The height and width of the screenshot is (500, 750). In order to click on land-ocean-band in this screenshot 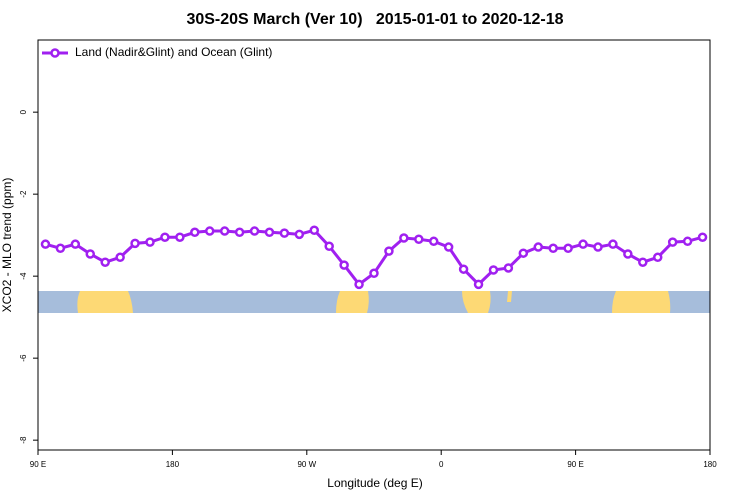, I will do `click(374, 302)`.